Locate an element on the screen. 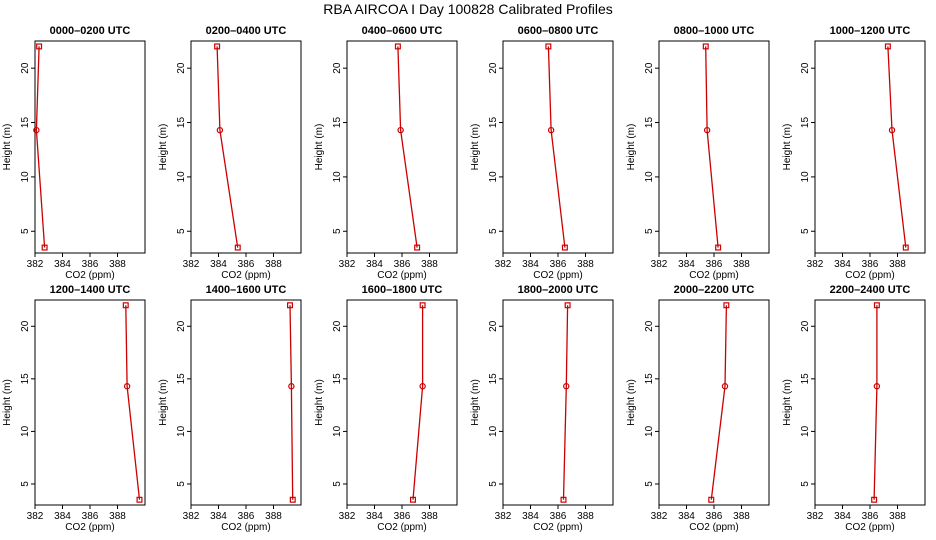 The height and width of the screenshot is (540, 936). panel-10-y-tick-label: 20 is located at coordinates (493, 326).